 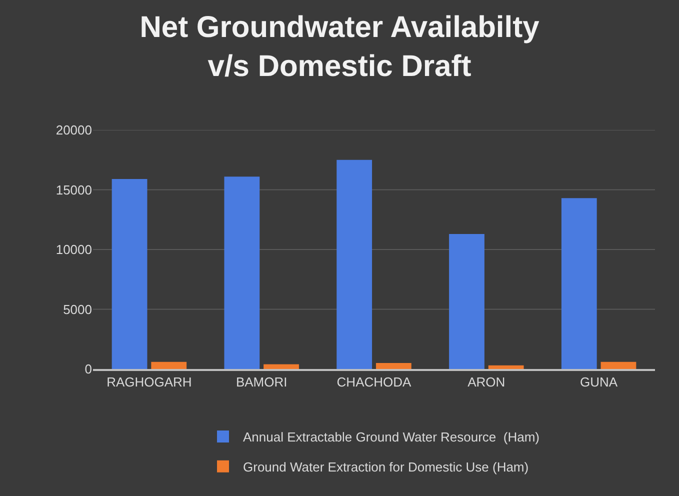 What do you see at coordinates (487, 382) in the screenshot?
I see `x-tick-label: ARON` at bounding box center [487, 382].